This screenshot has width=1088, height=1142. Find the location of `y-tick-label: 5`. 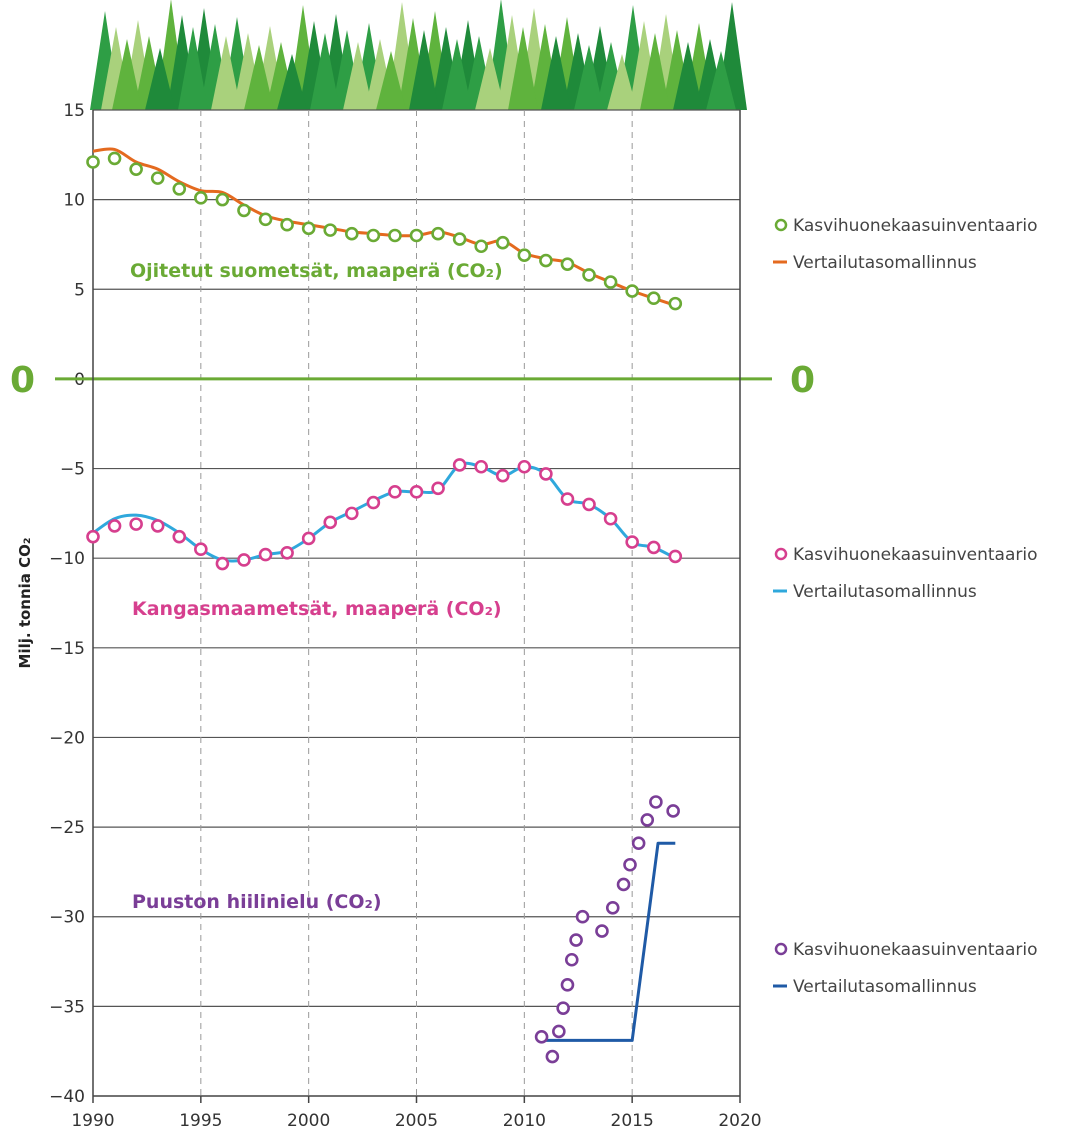

y-tick-label: 5 is located at coordinates (79, 290).